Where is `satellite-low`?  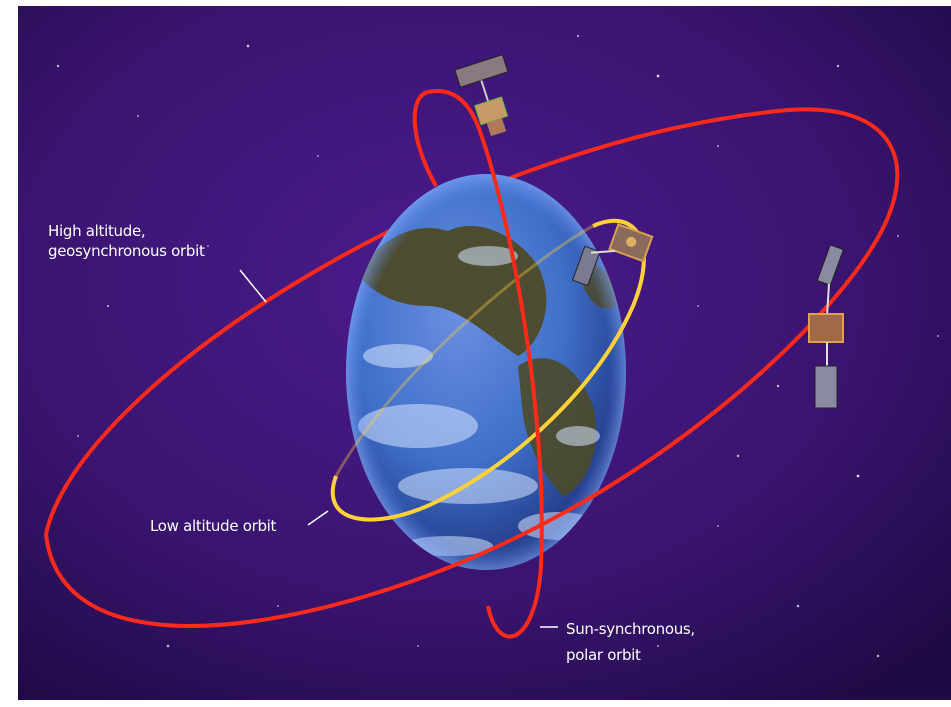 satellite-low is located at coordinates (612, 255).